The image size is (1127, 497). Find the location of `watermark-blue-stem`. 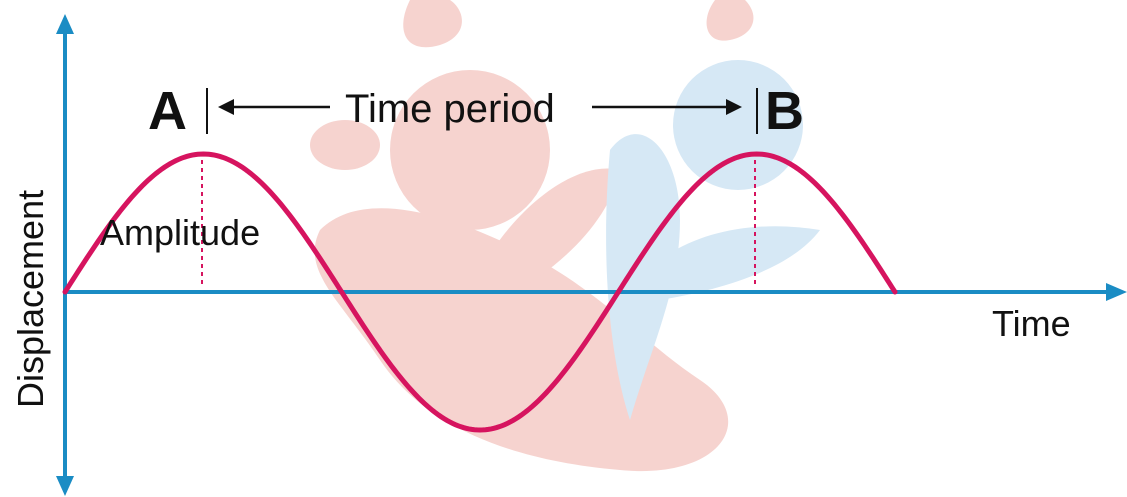

watermark-blue-stem is located at coordinates (643, 277).